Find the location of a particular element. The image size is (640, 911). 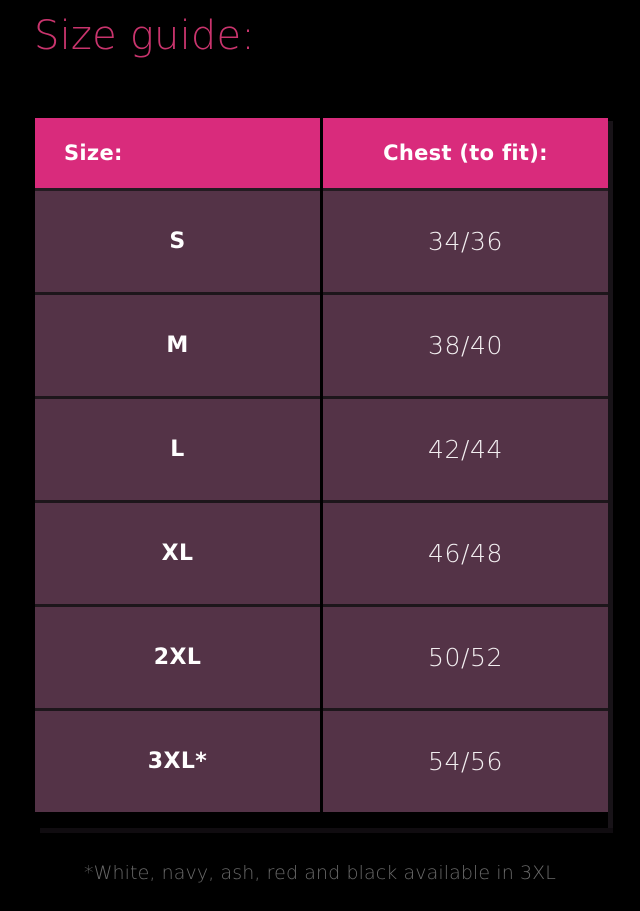

page-title: Size guide: is located at coordinates (144, 36).